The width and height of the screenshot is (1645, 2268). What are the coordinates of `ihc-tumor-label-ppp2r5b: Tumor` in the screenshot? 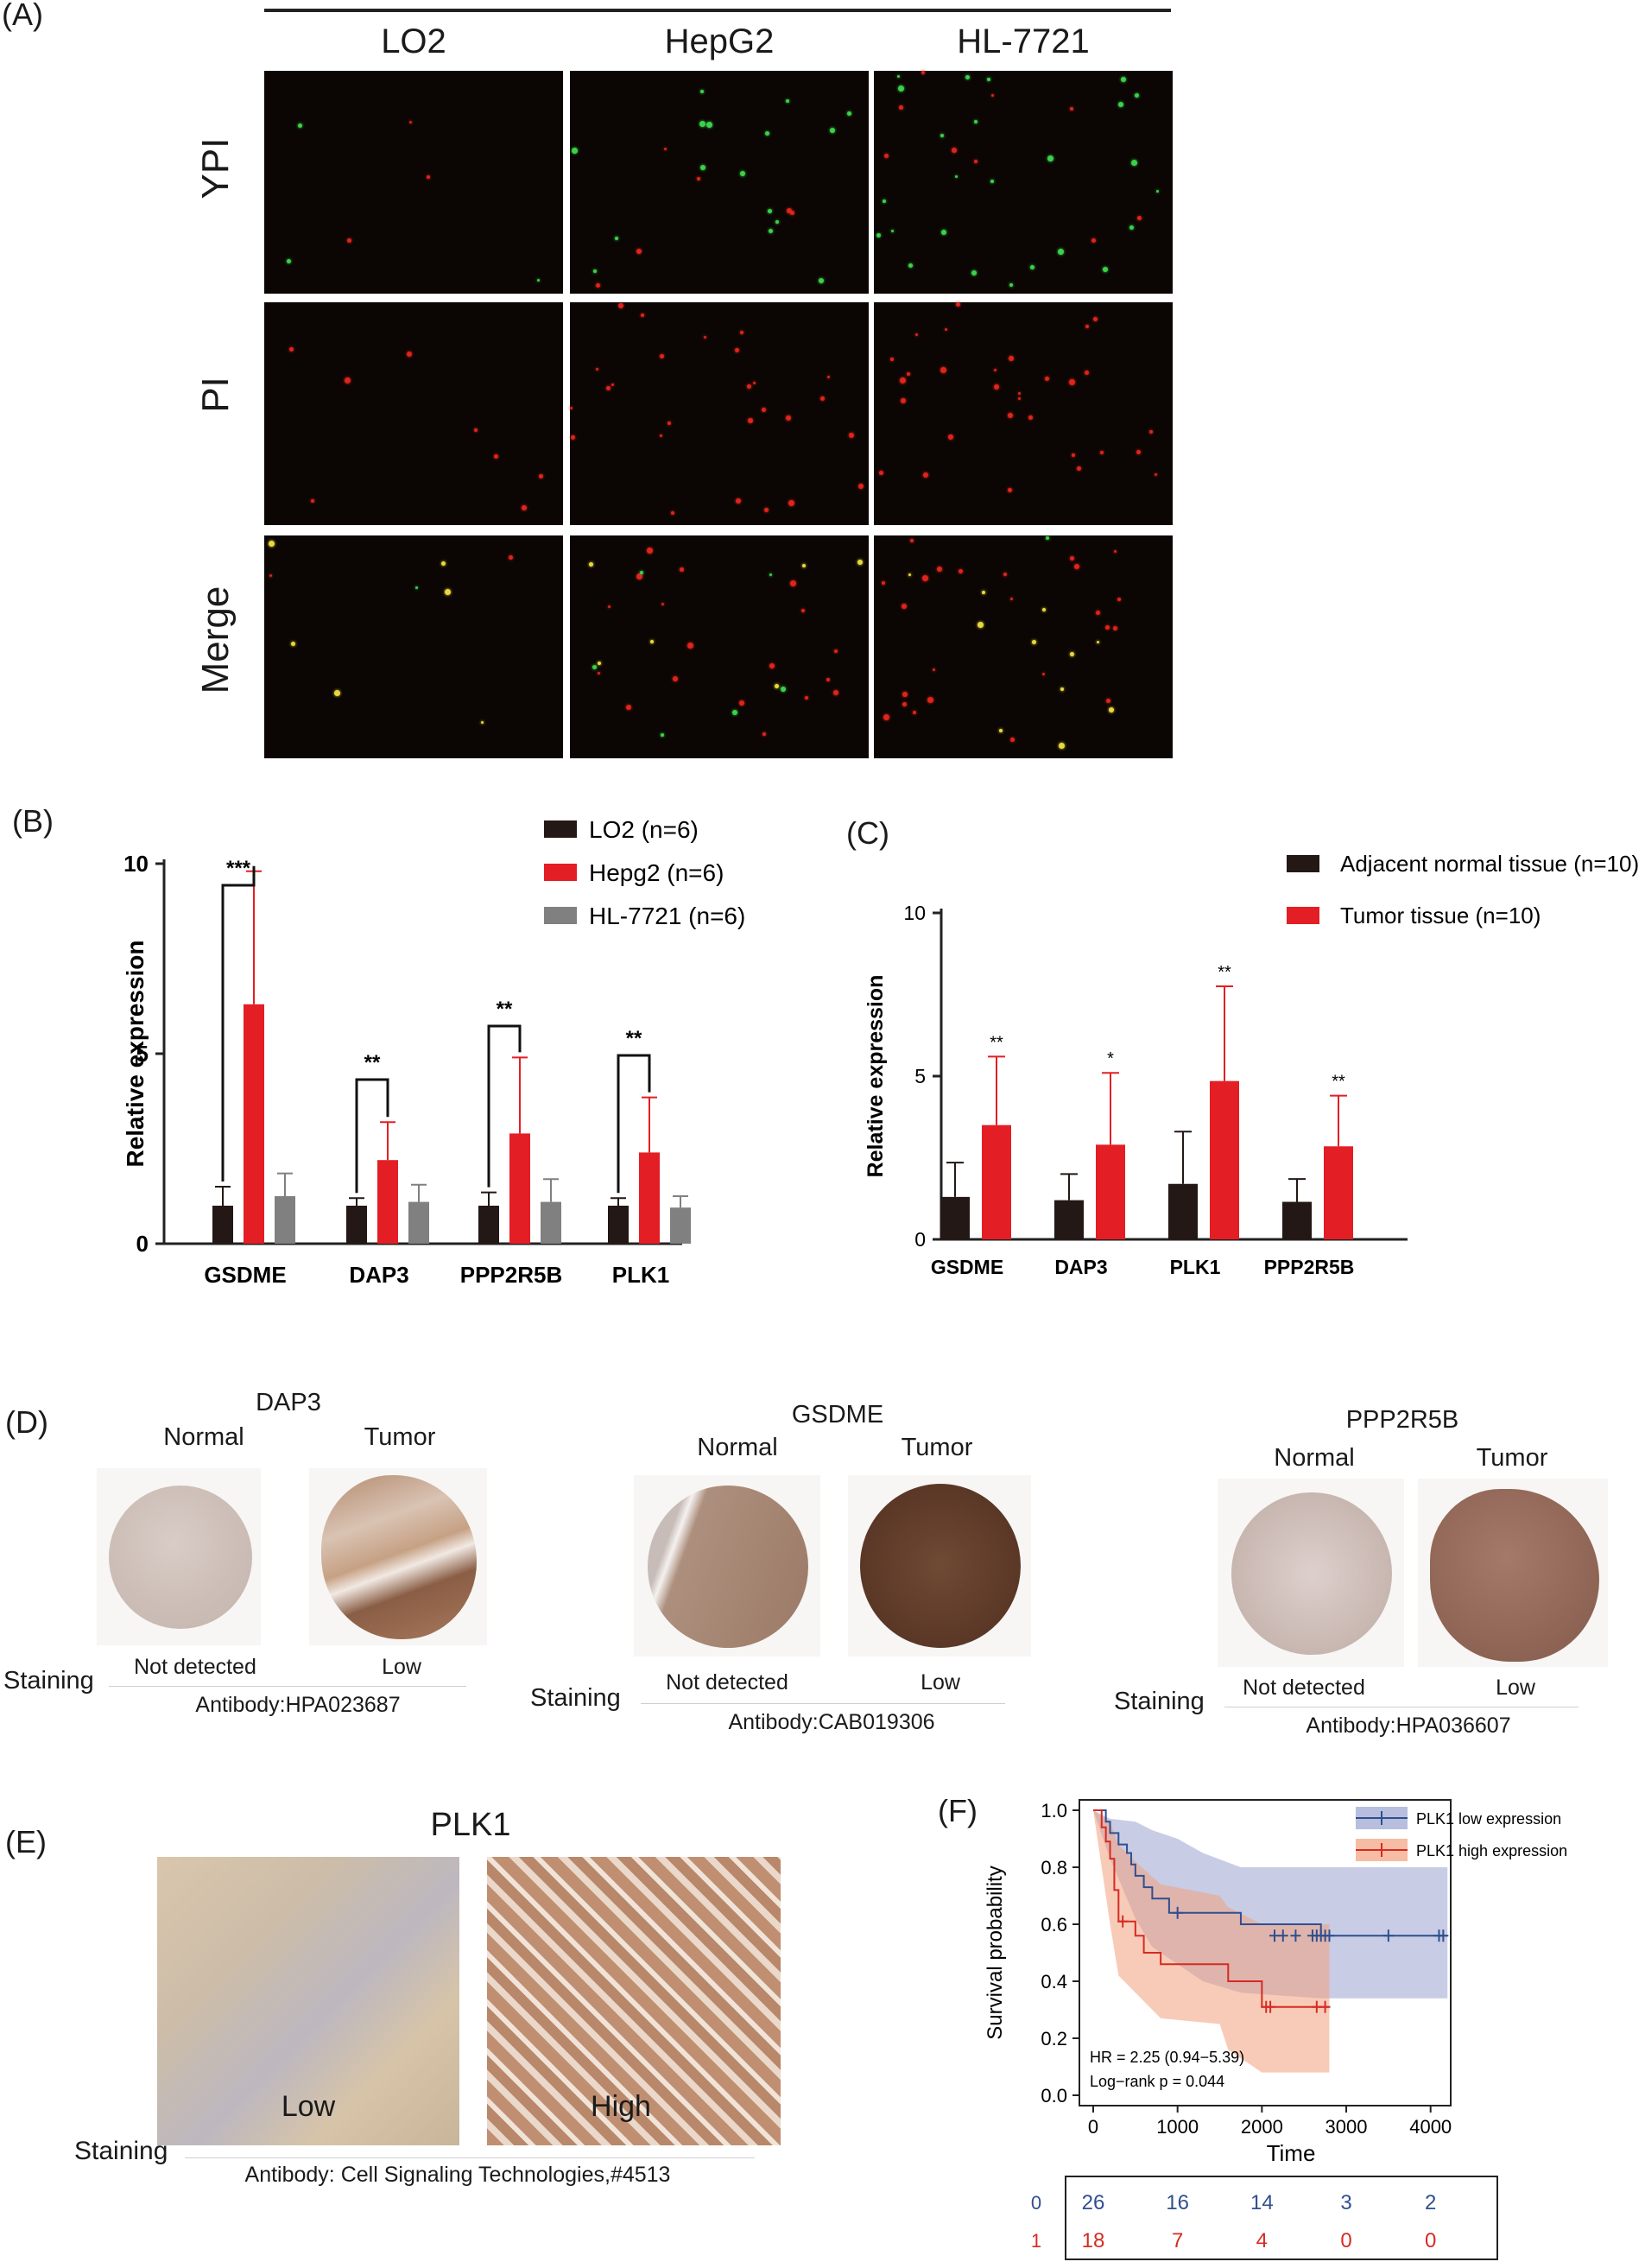 It's located at (1512, 1458).